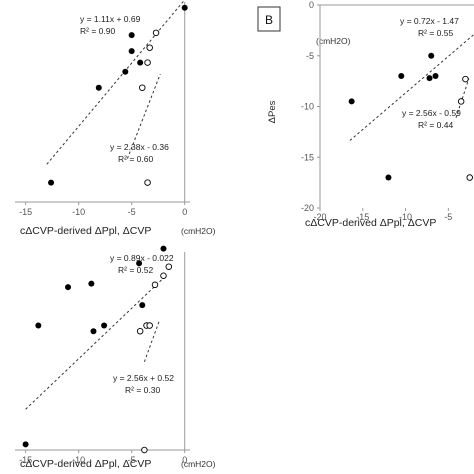  What do you see at coordinates (143, 378) in the screenshot?
I see `trendline-equation: y = 2.56x + 0.52` at bounding box center [143, 378].